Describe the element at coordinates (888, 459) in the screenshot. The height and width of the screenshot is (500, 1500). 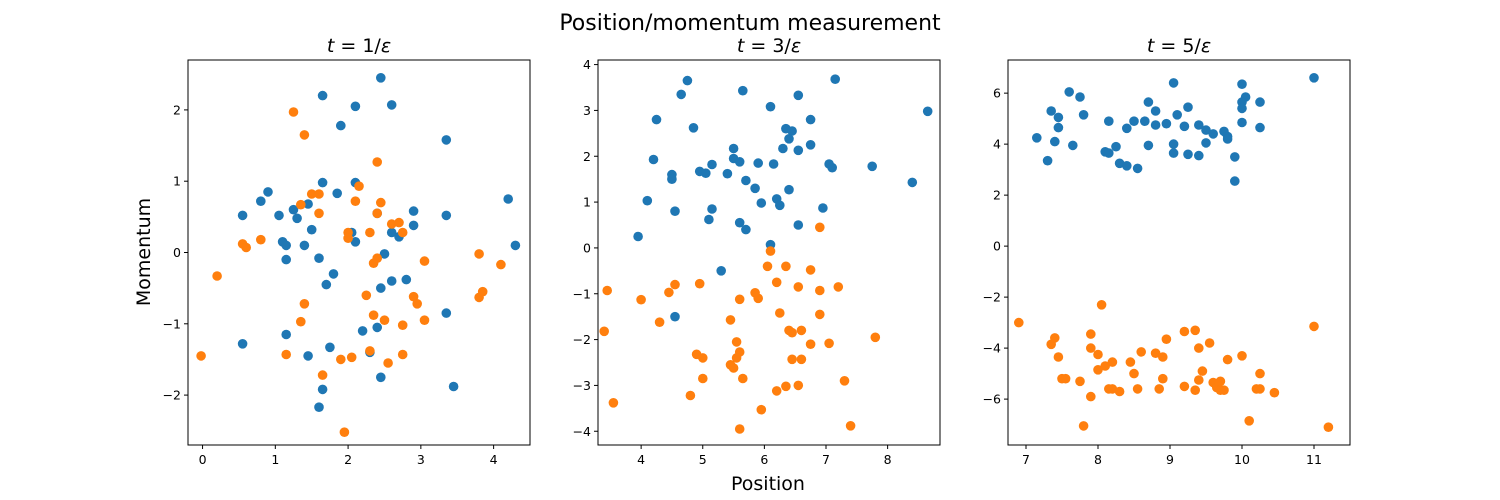
I see `x-tick-label: 8` at that location.